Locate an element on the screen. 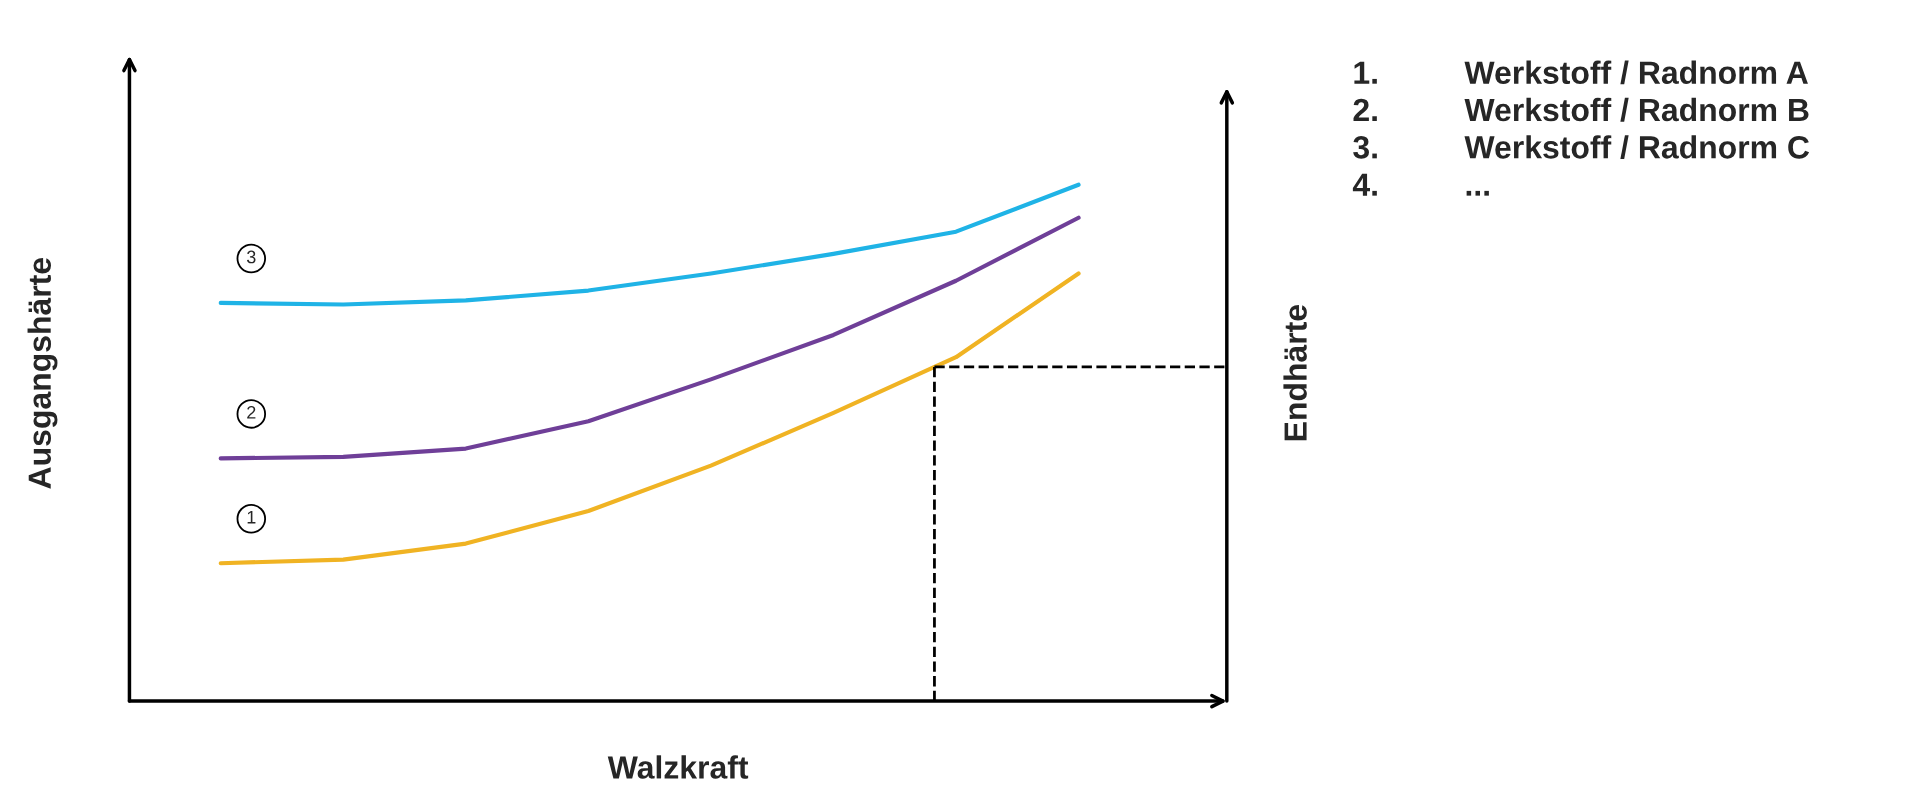  text: 2. Werkstoff / Radnorm B is located at coordinates (1581, 109).